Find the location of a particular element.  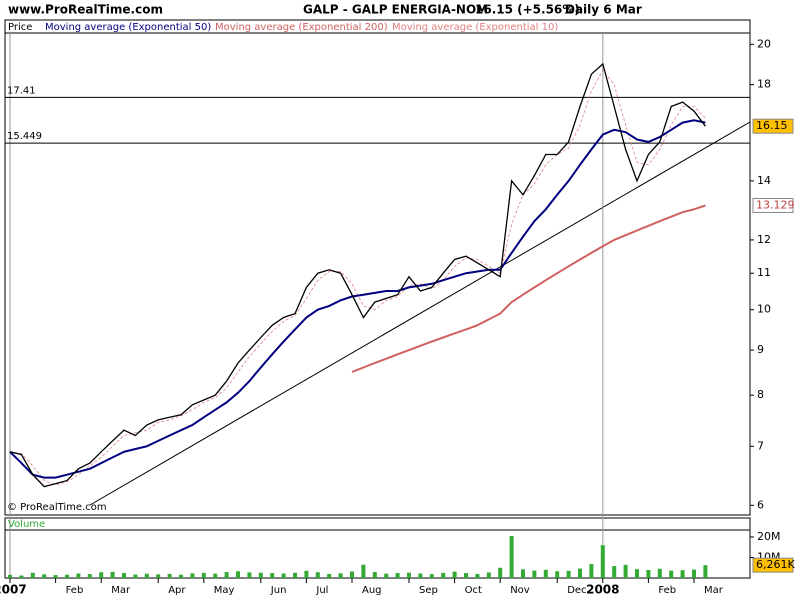

y-tick-label: 8 is located at coordinates (760, 394).